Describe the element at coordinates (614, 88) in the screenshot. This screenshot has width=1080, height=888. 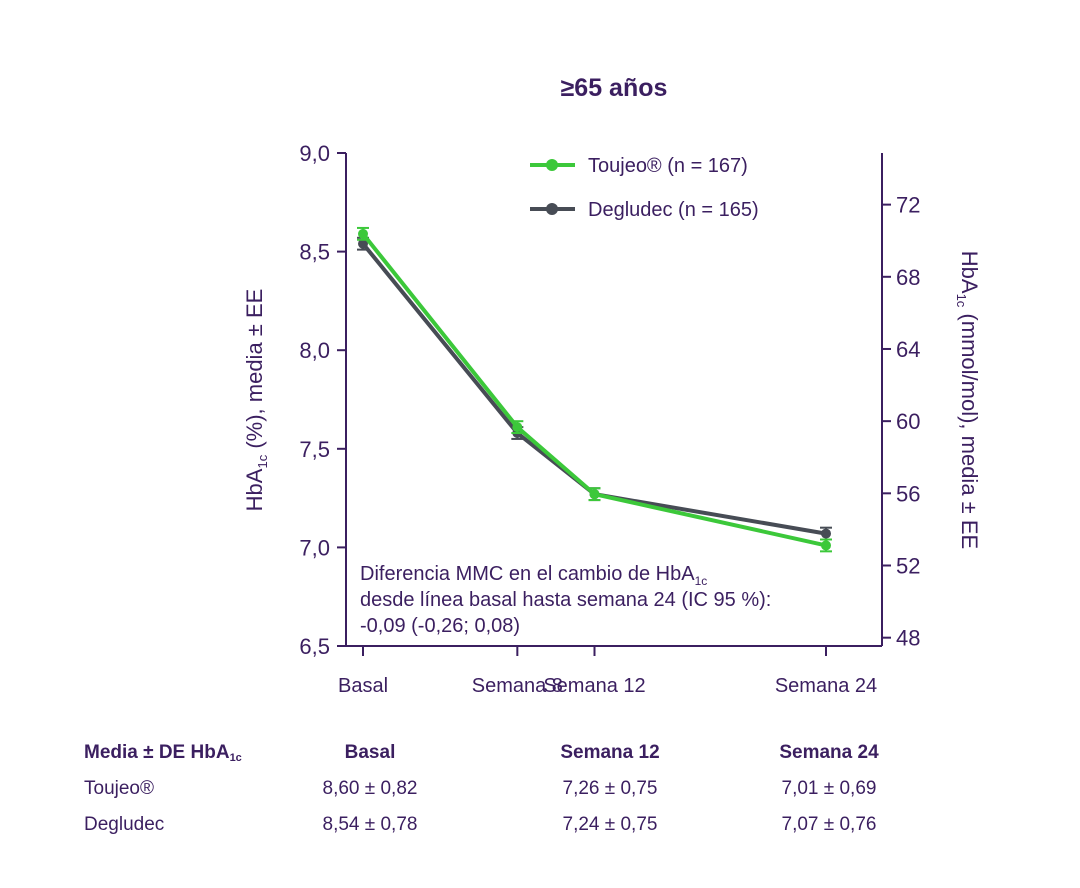
I see `chart-title: ≥65 años` at that location.